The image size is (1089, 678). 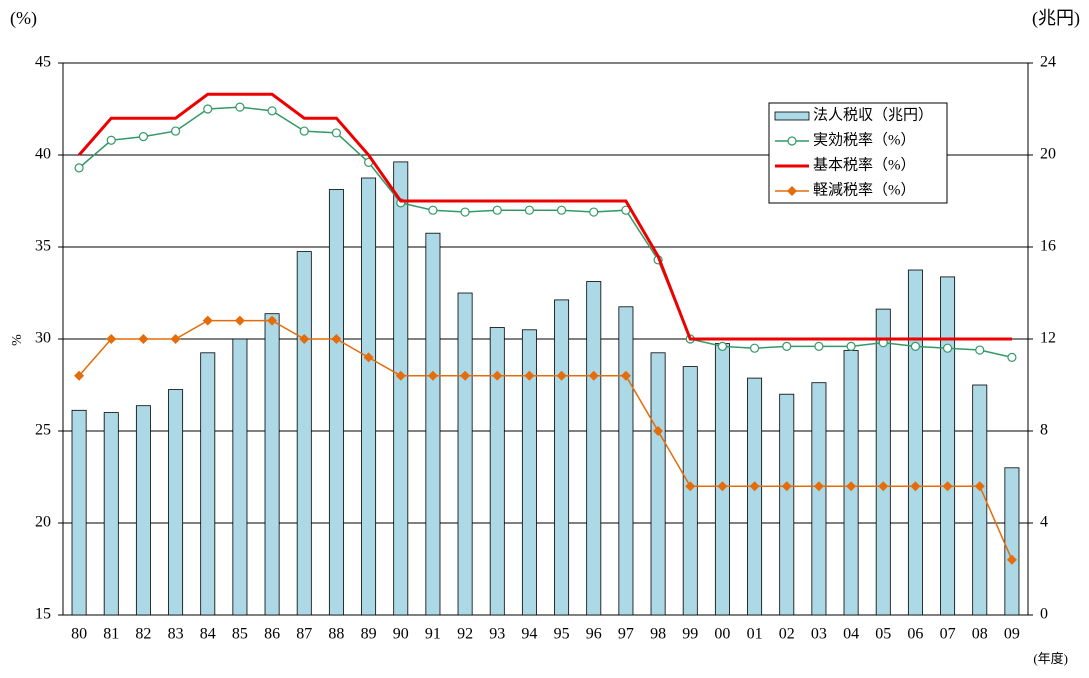 I want to click on x-tick-label: 87, so click(x=304, y=634).